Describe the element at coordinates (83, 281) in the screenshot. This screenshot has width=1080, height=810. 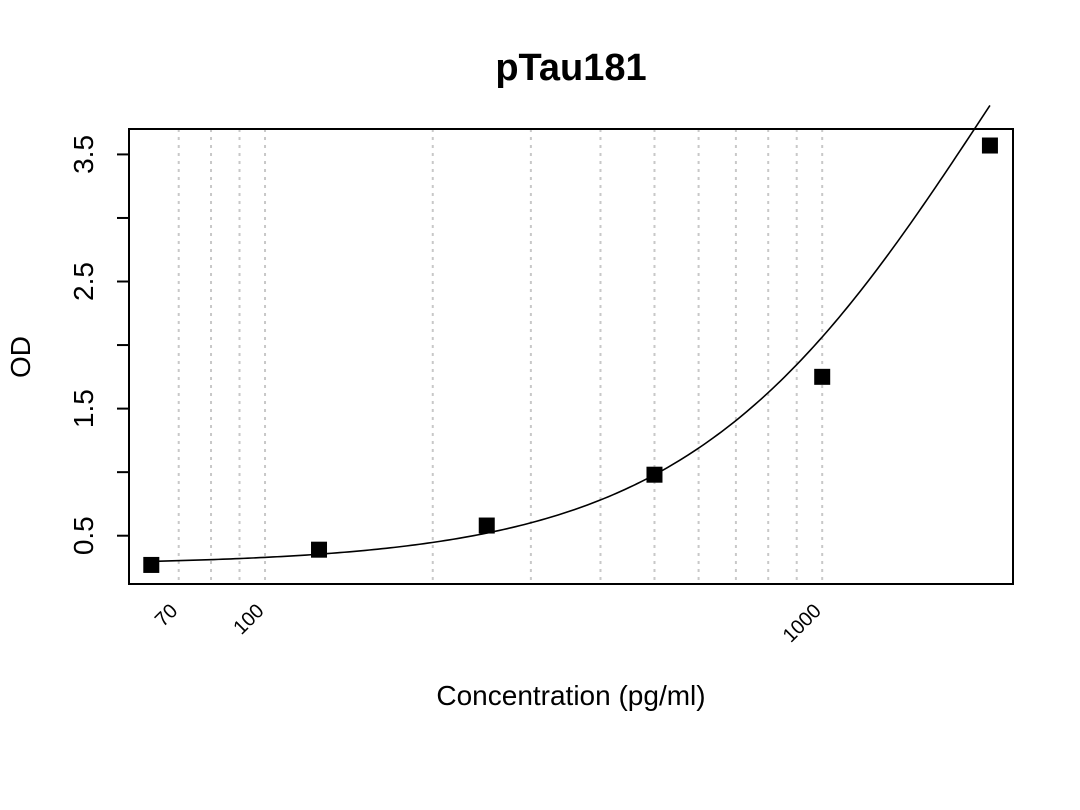
I see `y-tick-label: 2.5` at that location.